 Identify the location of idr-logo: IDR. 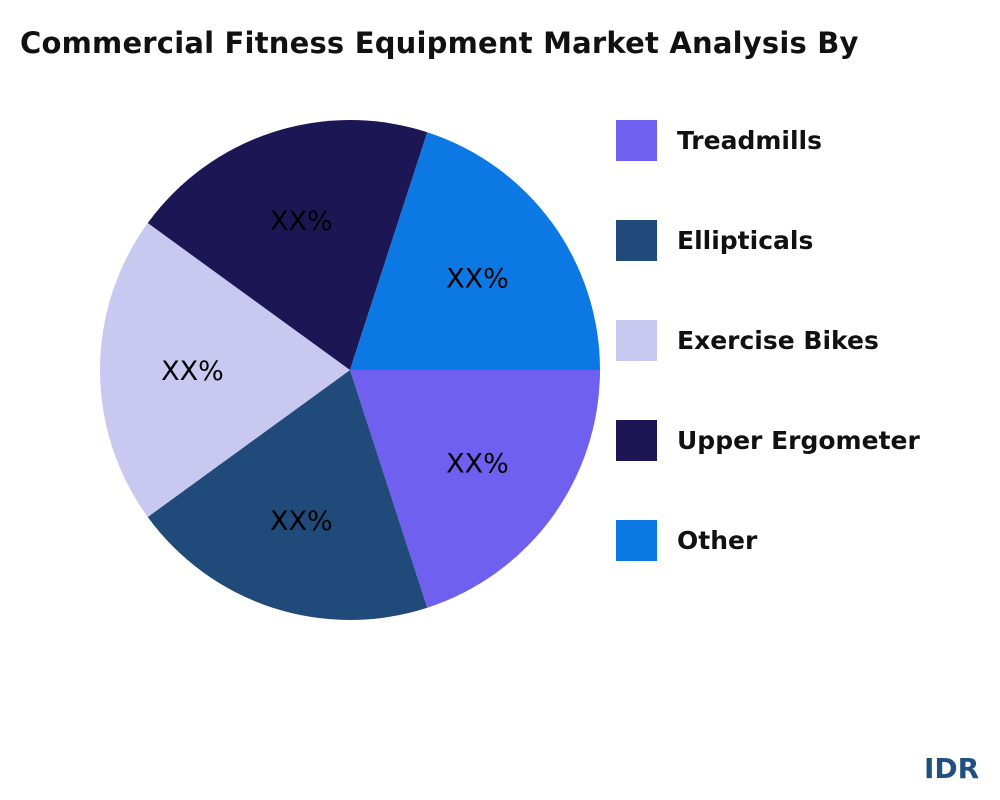
(952, 768).